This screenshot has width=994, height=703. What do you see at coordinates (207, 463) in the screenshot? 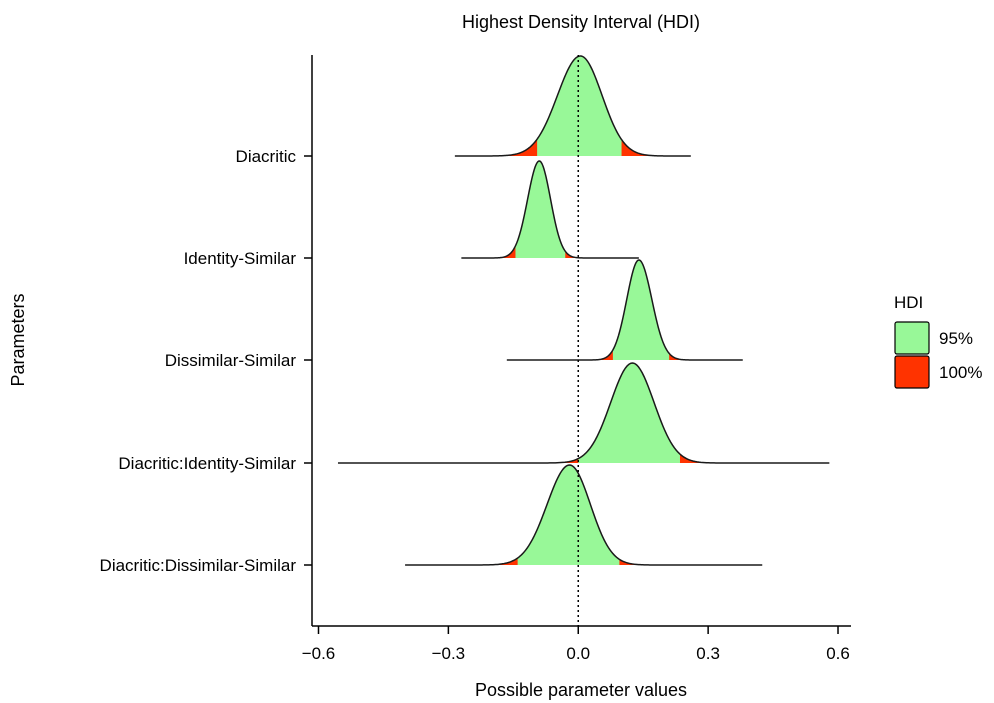
I see `y-tick-label: Diacritic:Identity-Similar` at bounding box center [207, 463].